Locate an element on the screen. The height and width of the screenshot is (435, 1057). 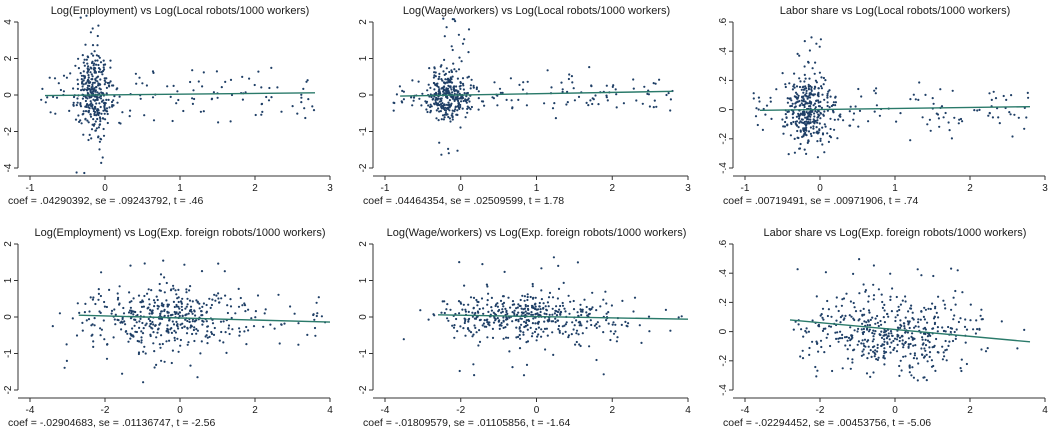
x-tick-label: 4 is located at coordinates (688, 410).